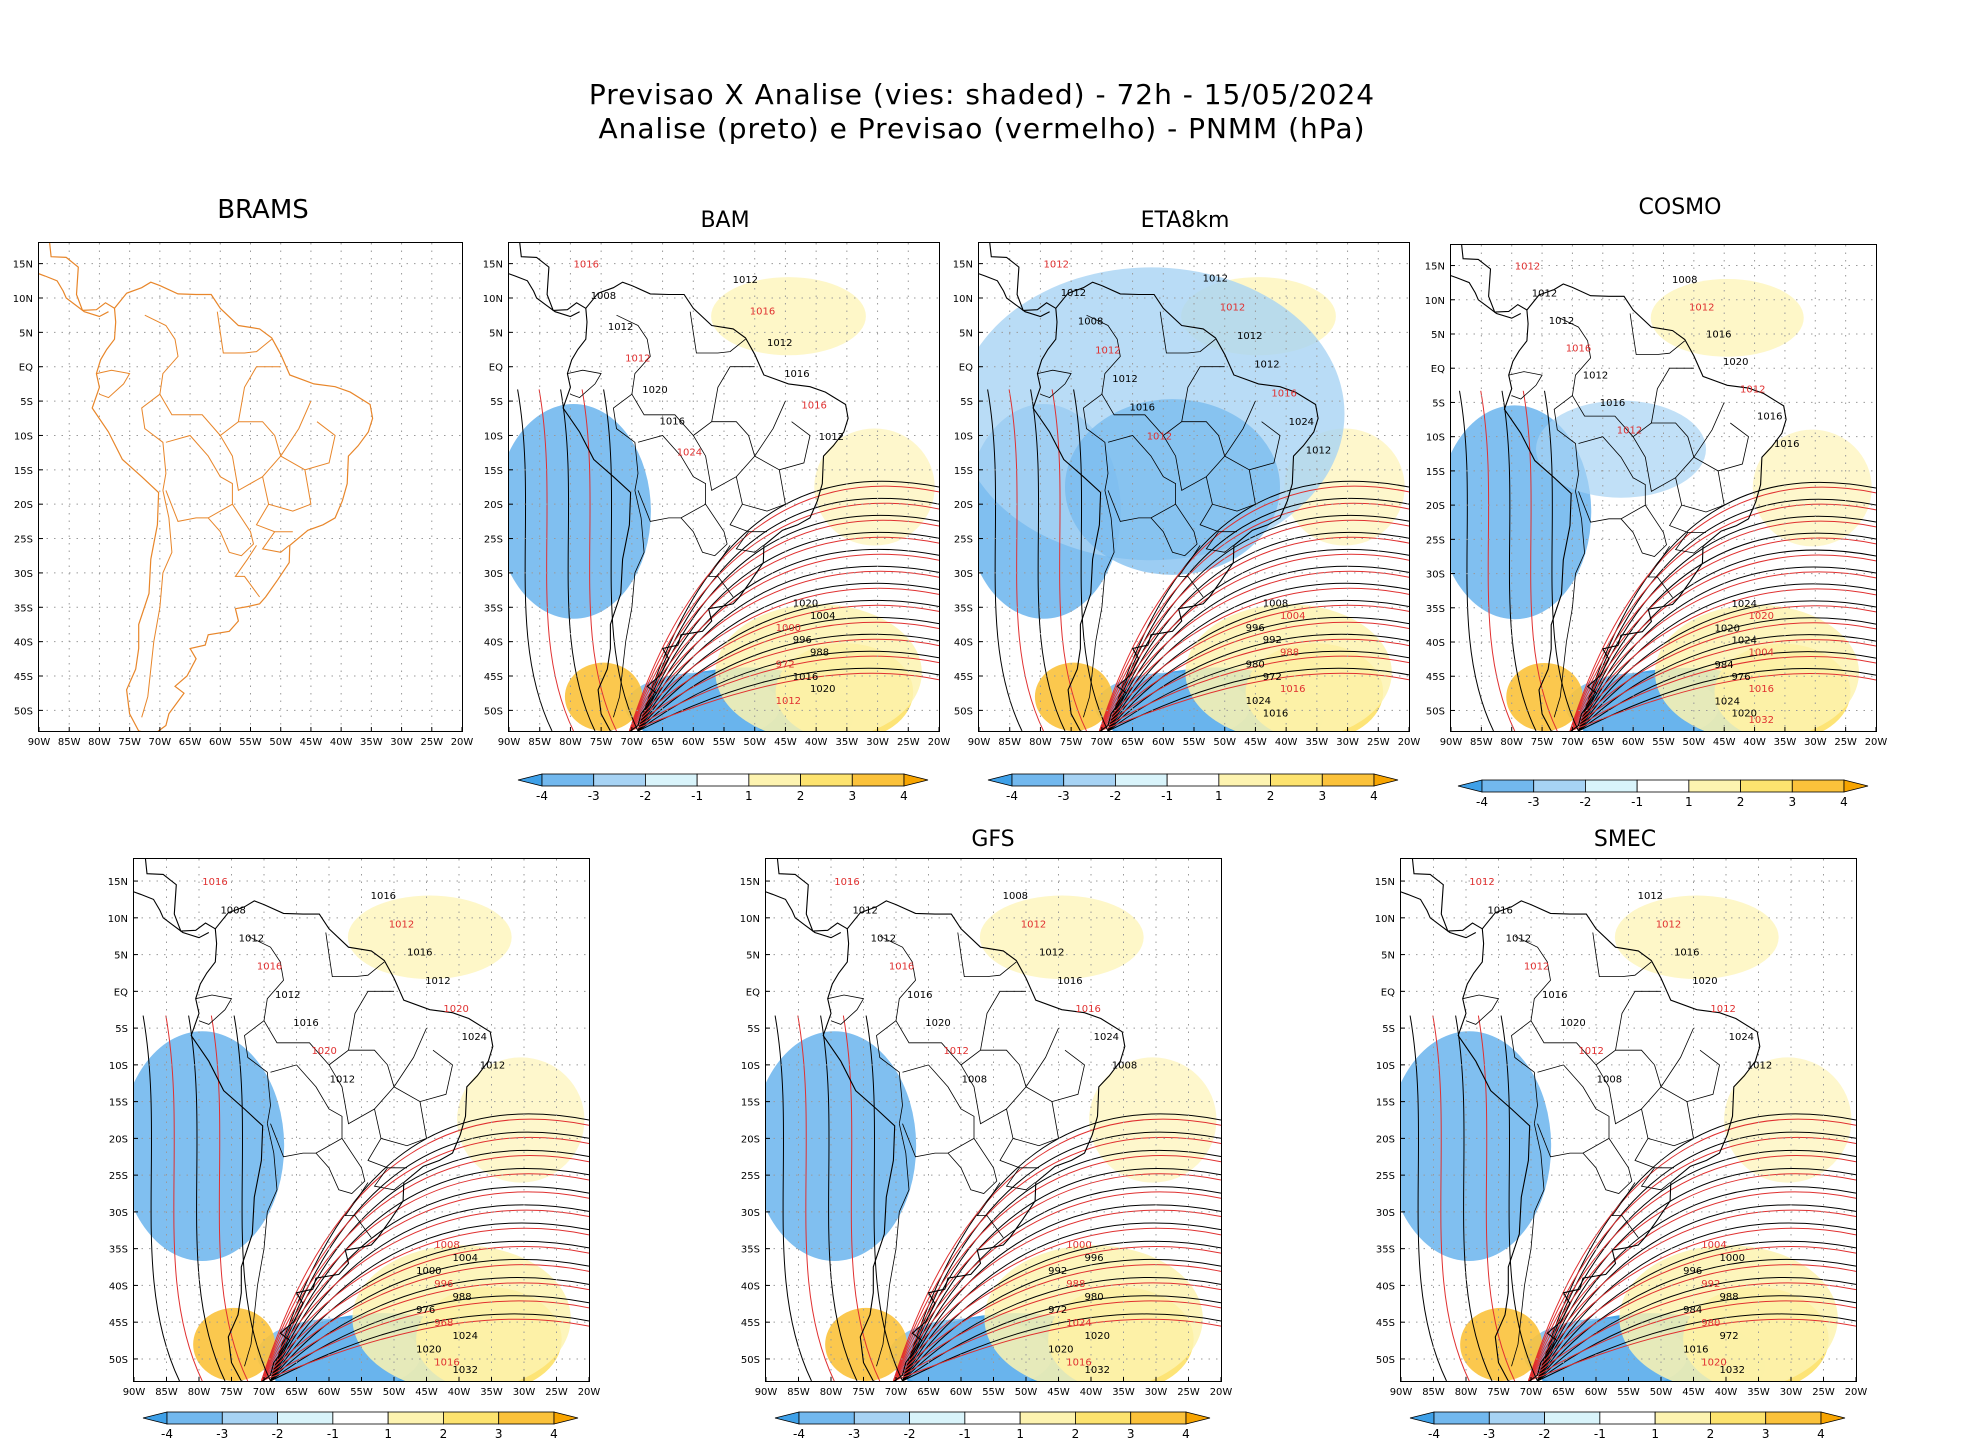 The image size is (1964, 1448). What do you see at coordinates (455, 1009) in the screenshot?
I see `contour-label: 1020` at bounding box center [455, 1009].